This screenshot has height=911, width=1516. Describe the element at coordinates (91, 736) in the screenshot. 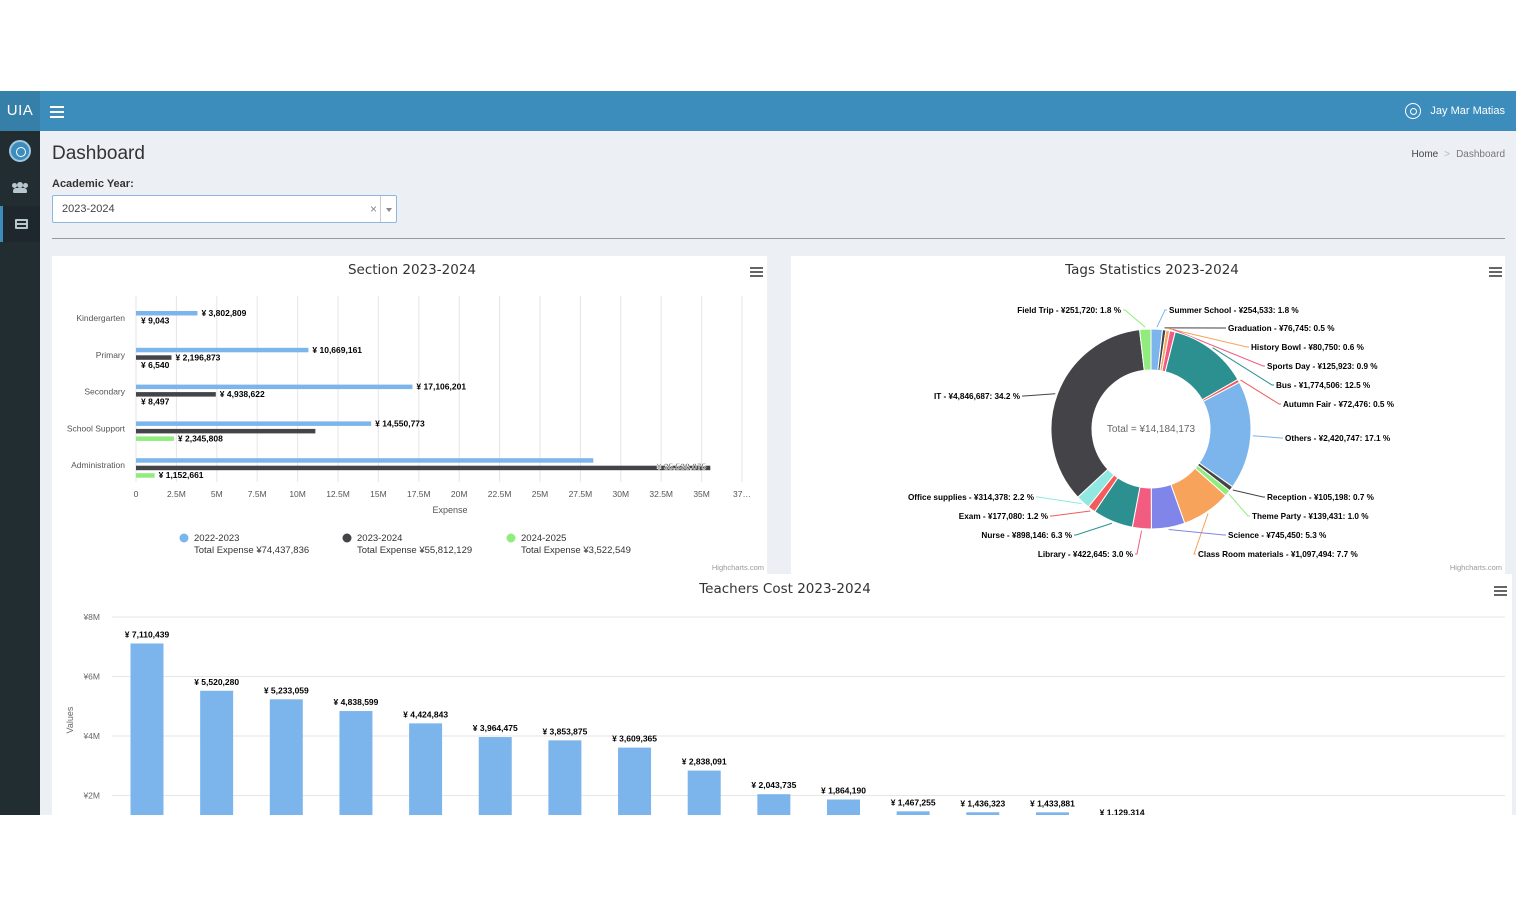

I see `y-tick-label: ¥4M` at that location.